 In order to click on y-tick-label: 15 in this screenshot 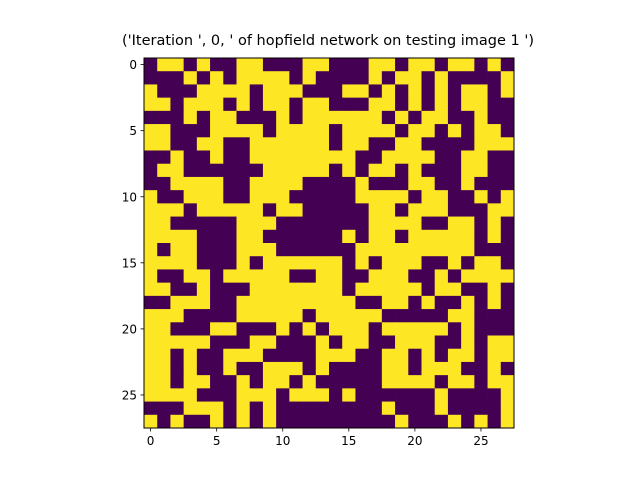, I will do `click(129, 263)`.